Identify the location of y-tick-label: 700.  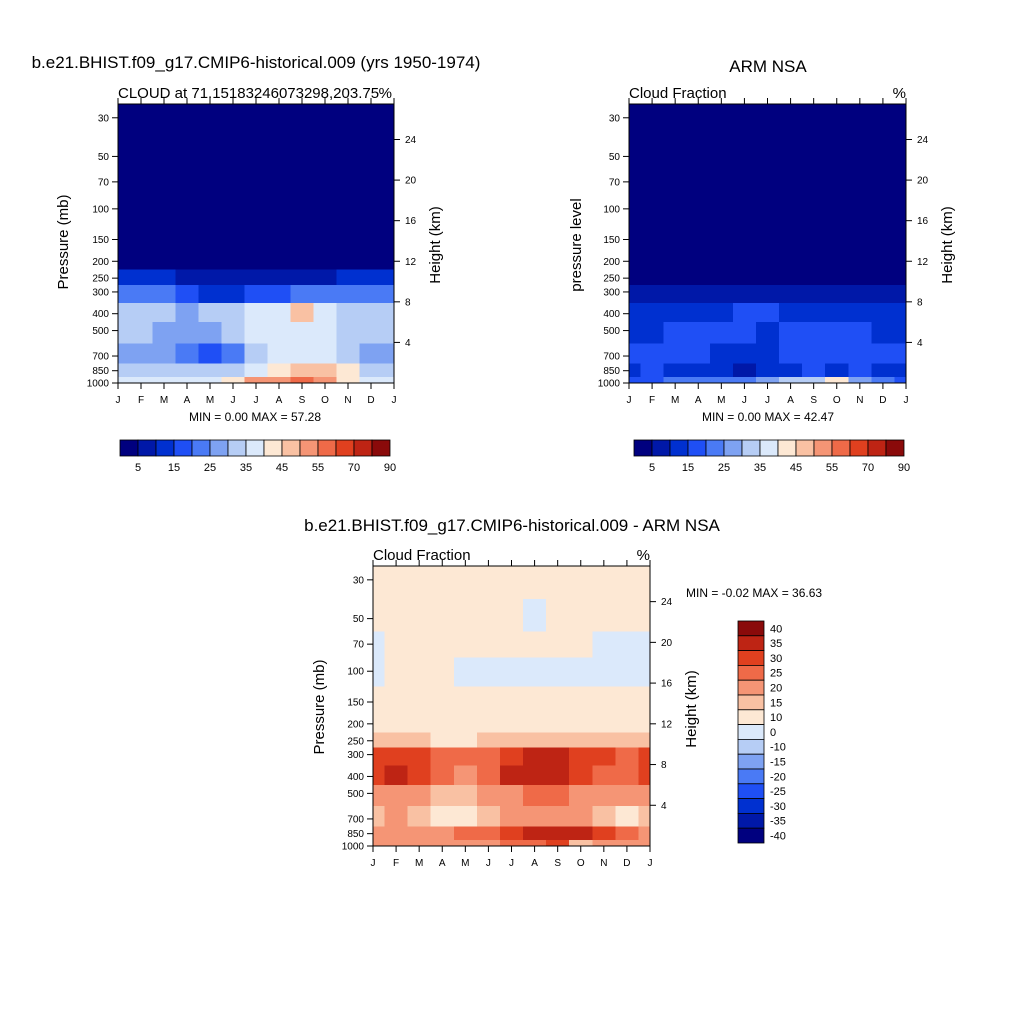
(355, 819).